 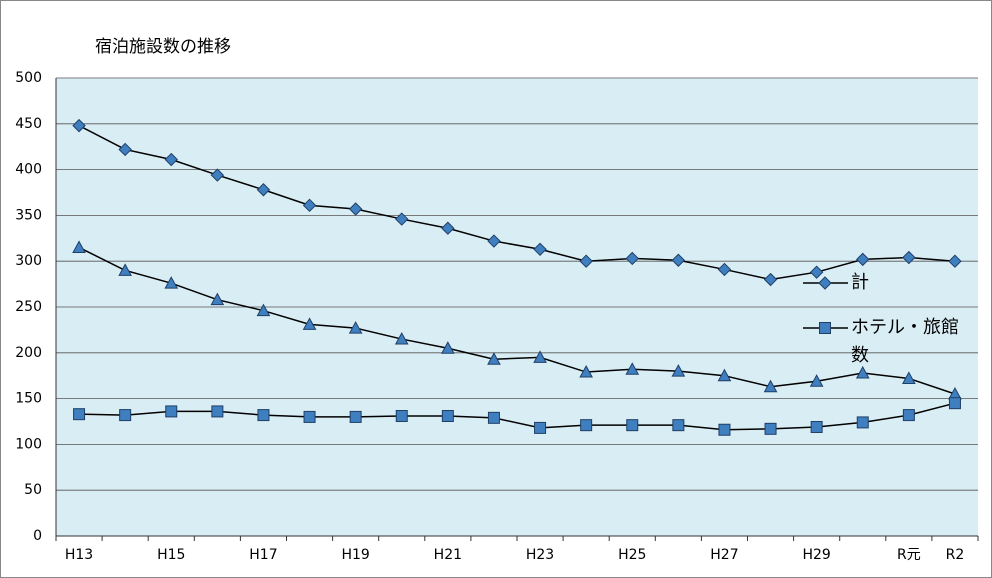 I want to click on x-tick-label: H23, so click(x=540, y=555).